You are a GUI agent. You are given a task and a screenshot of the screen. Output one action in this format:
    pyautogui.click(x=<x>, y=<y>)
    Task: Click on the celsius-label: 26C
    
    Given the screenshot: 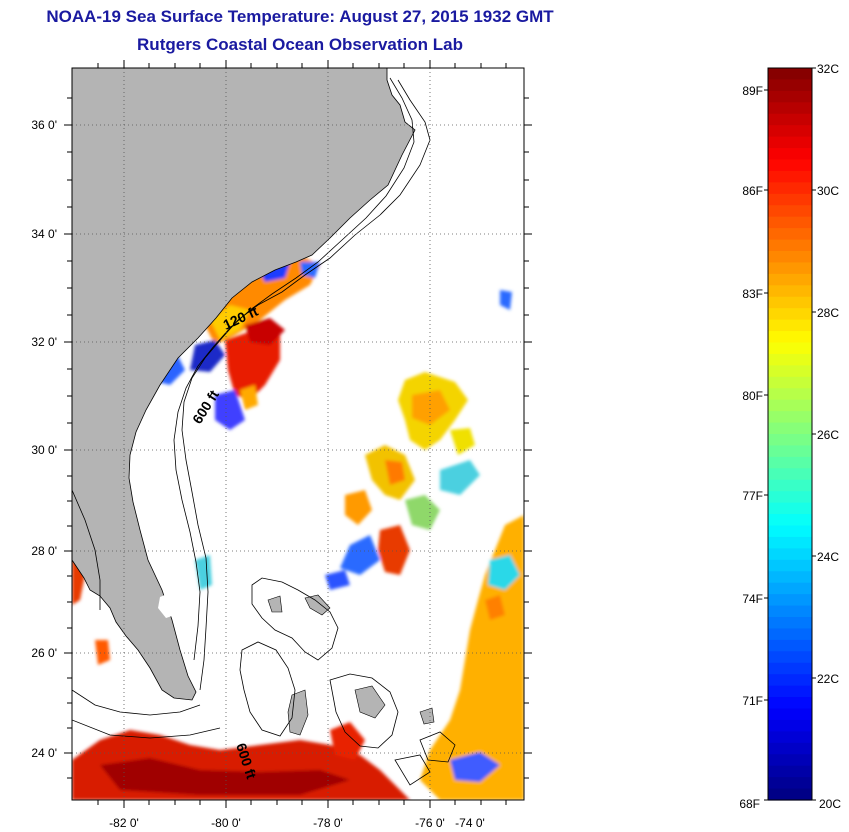 What is the action you would take?
    pyautogui.click(x=828, y=435)
    